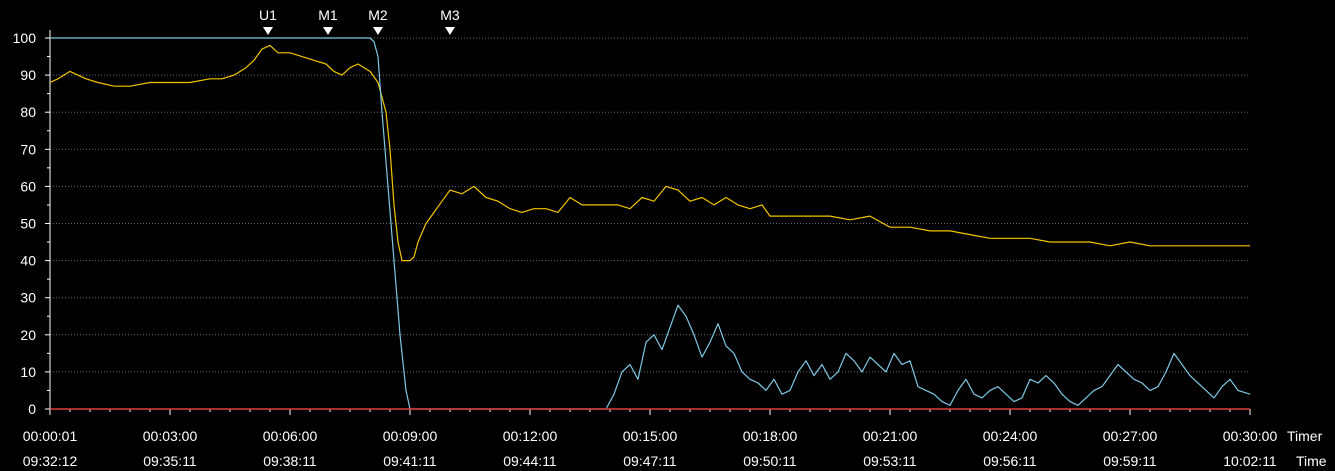  What do you see at coordinates (1130, 436) in the screenshot?
I see `x-tick-label-timer-9: 00:27:00` at bounding box center [1130, 436].